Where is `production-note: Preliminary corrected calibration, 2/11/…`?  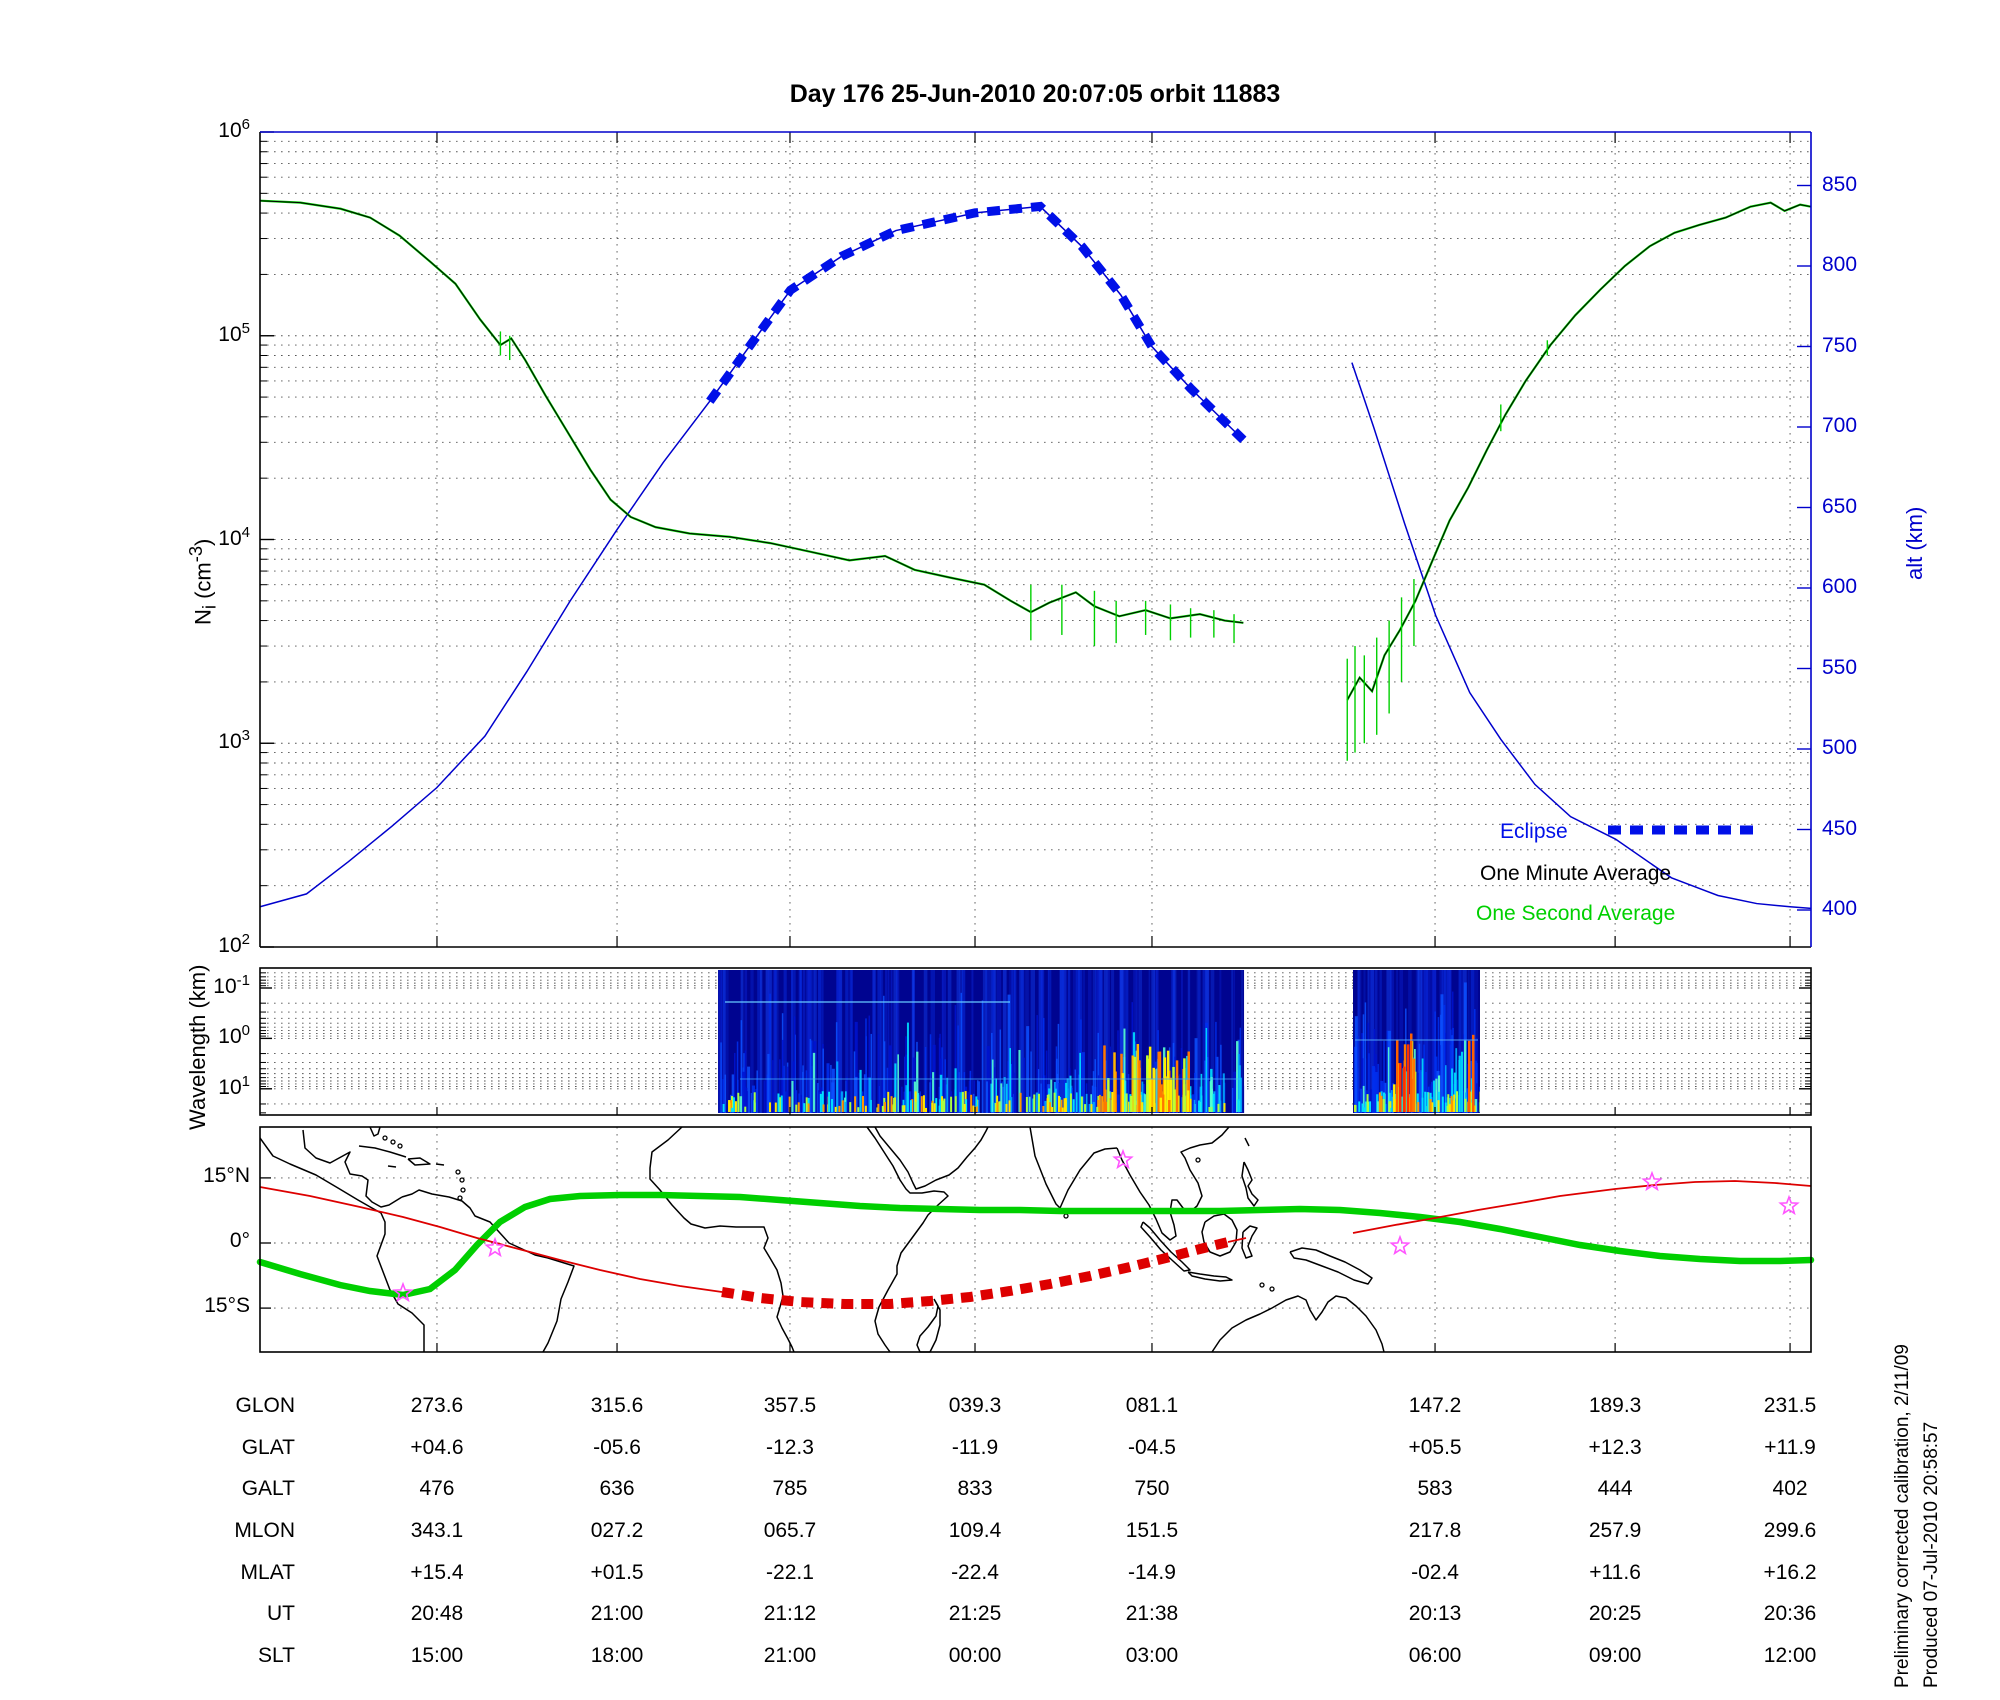 production-note: Preliminary corrected calibration, 2/11/… is located at coordinates (1917, 1516).